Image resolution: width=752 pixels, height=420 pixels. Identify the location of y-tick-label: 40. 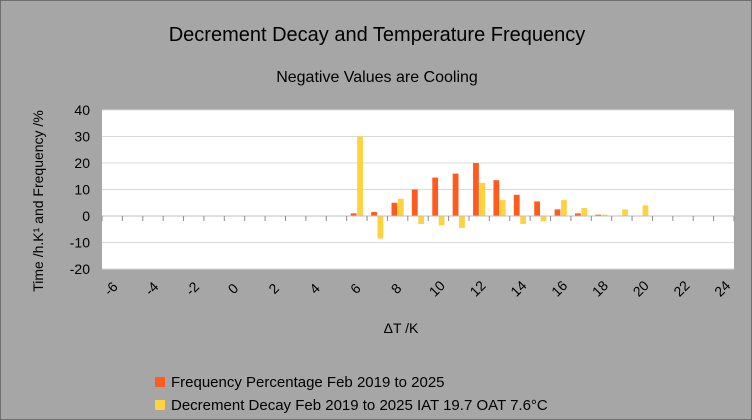
(82, 110).